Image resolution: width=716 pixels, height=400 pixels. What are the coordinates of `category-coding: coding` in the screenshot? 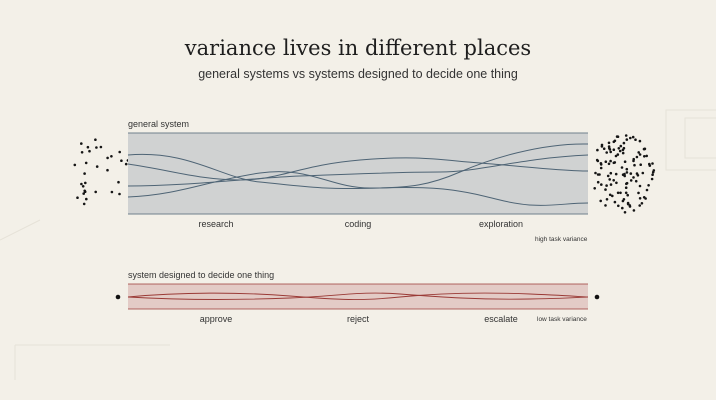 It's located at (358, 224).